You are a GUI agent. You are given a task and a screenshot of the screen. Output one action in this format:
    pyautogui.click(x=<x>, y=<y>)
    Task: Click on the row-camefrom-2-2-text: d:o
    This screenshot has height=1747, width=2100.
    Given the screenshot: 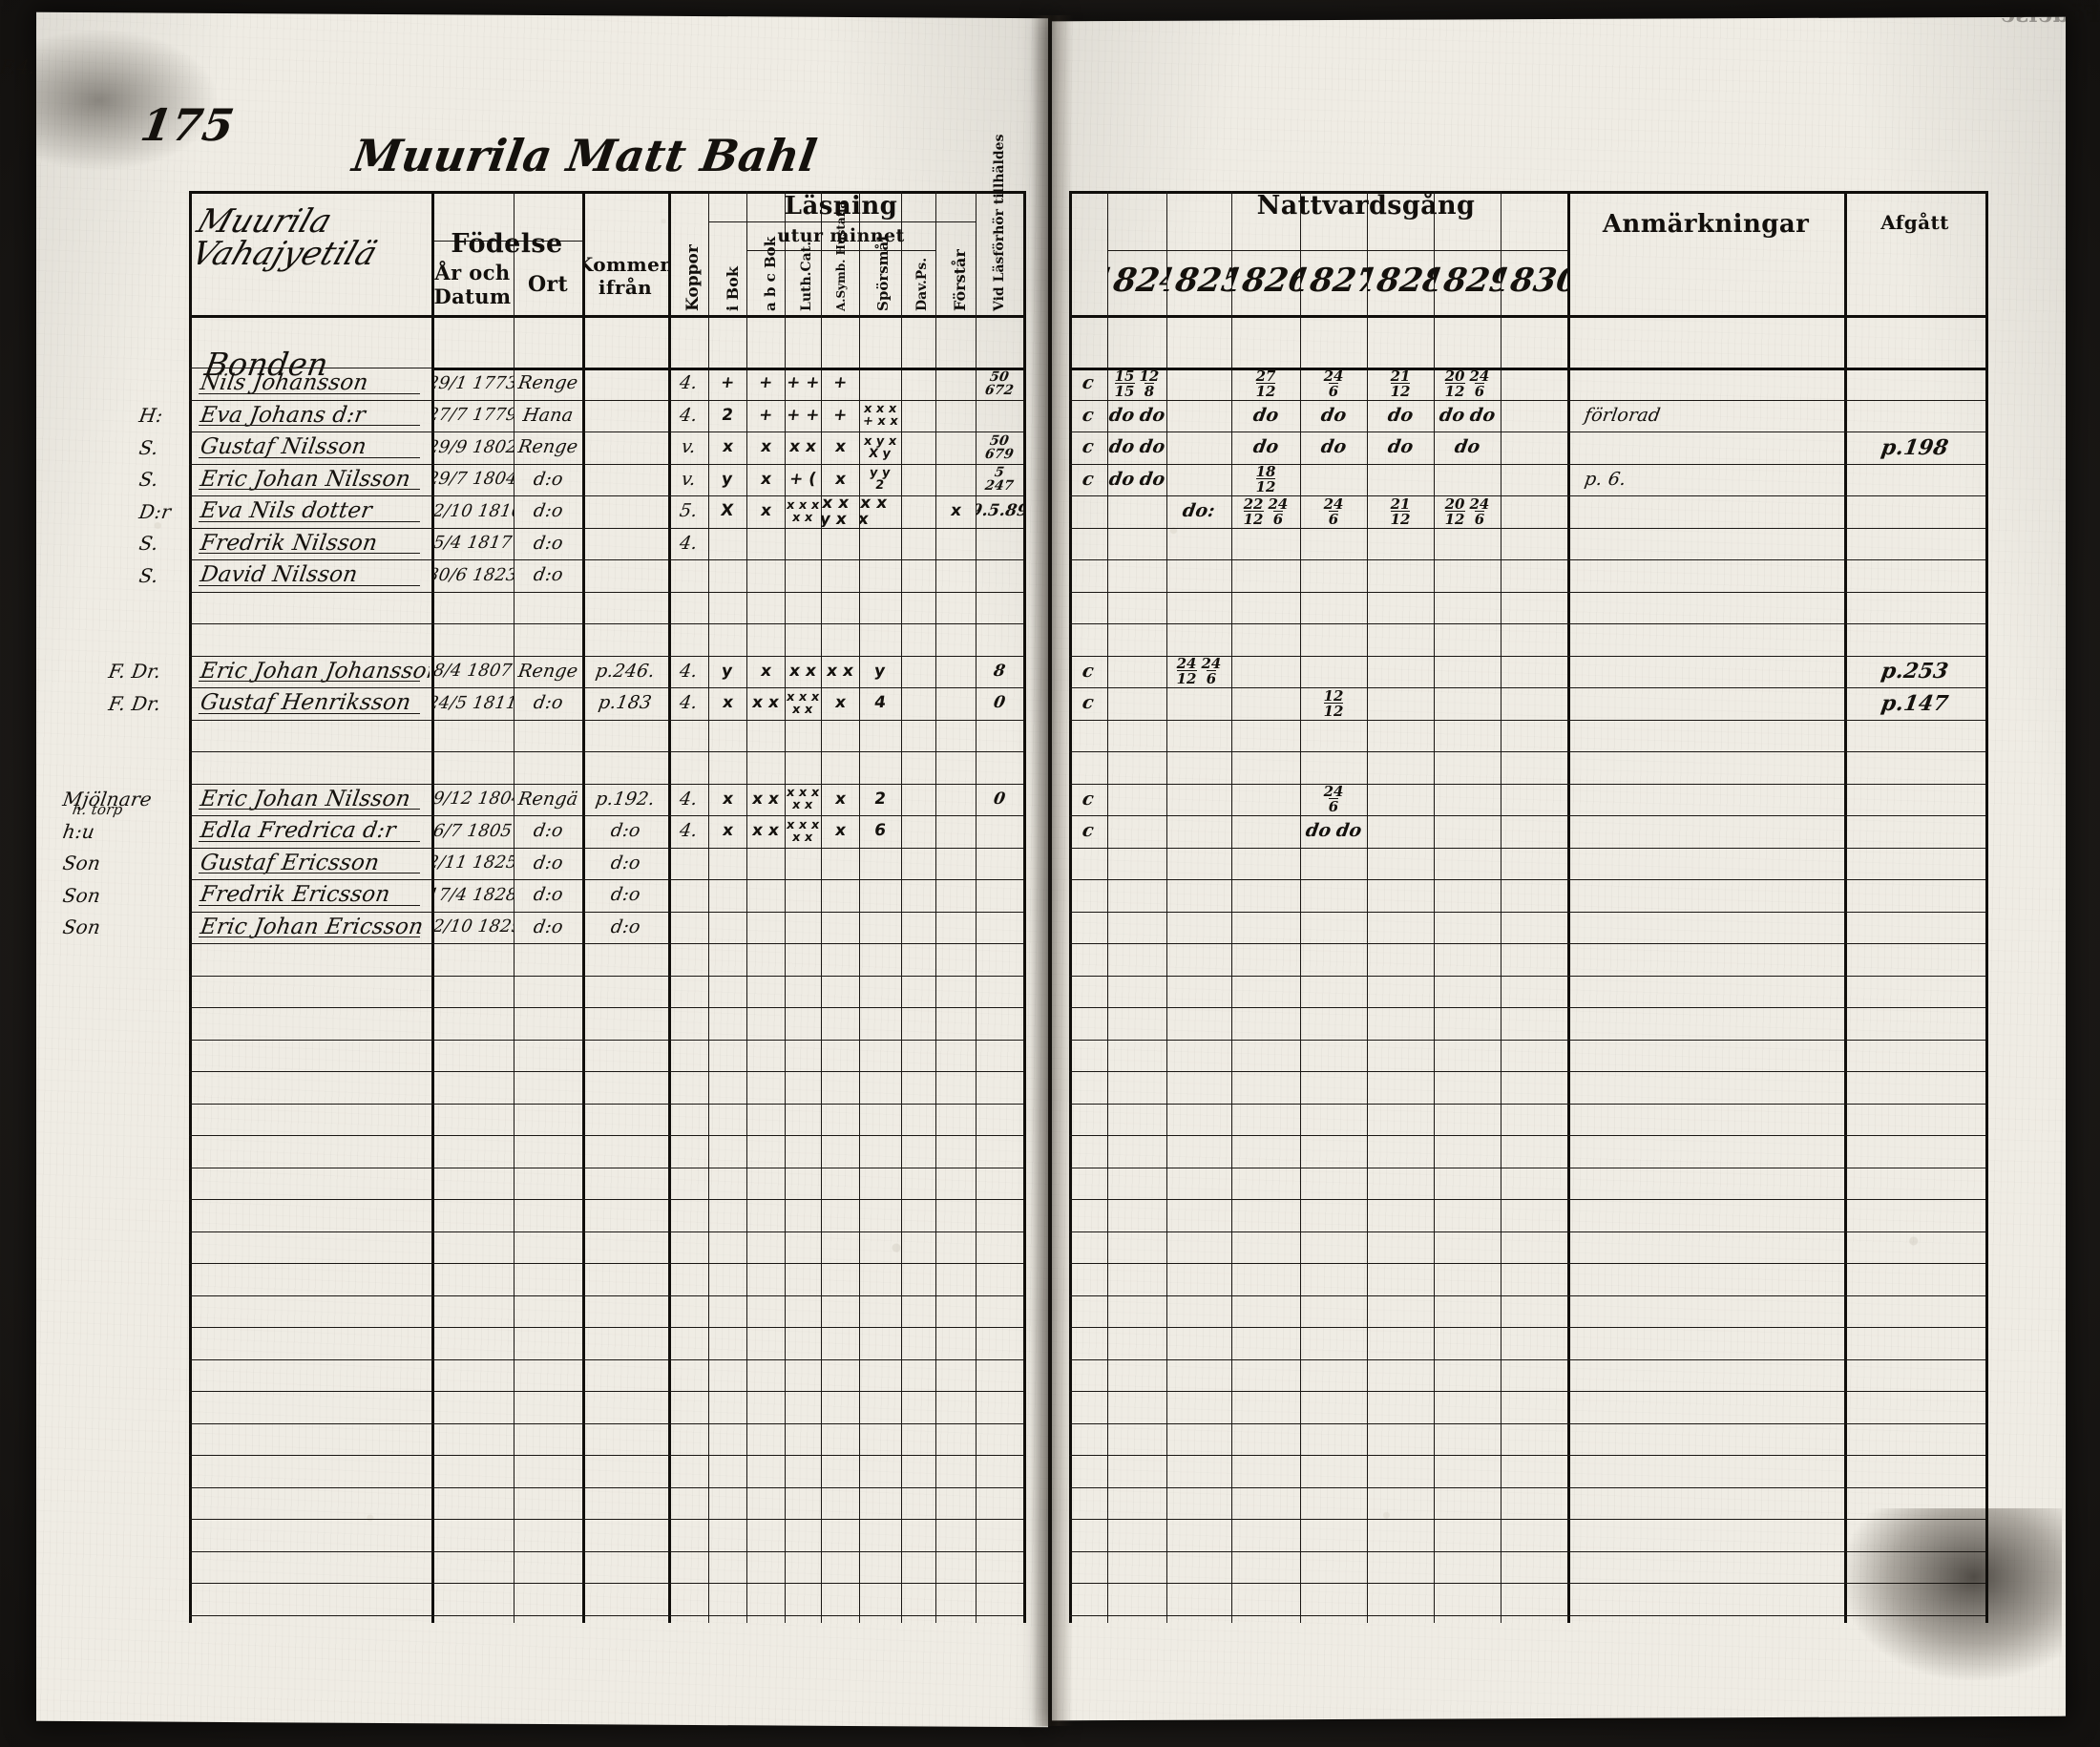 What is the action you would take?
    pyautogui.click(x=626, y=863)
    